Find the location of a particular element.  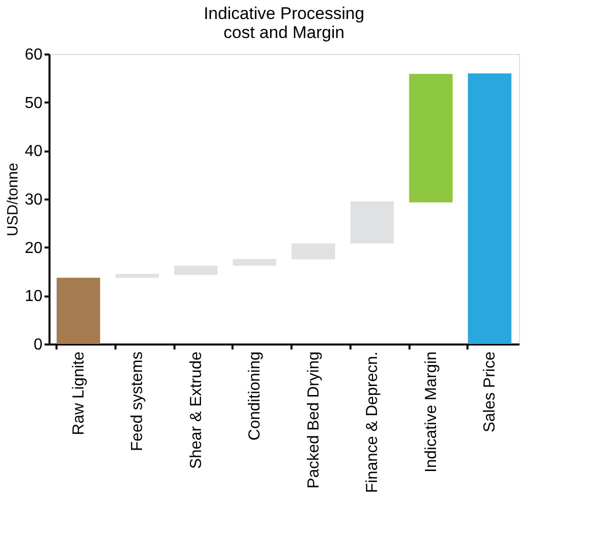

y-tick-label: 10 is located at coordinates (33, 297).